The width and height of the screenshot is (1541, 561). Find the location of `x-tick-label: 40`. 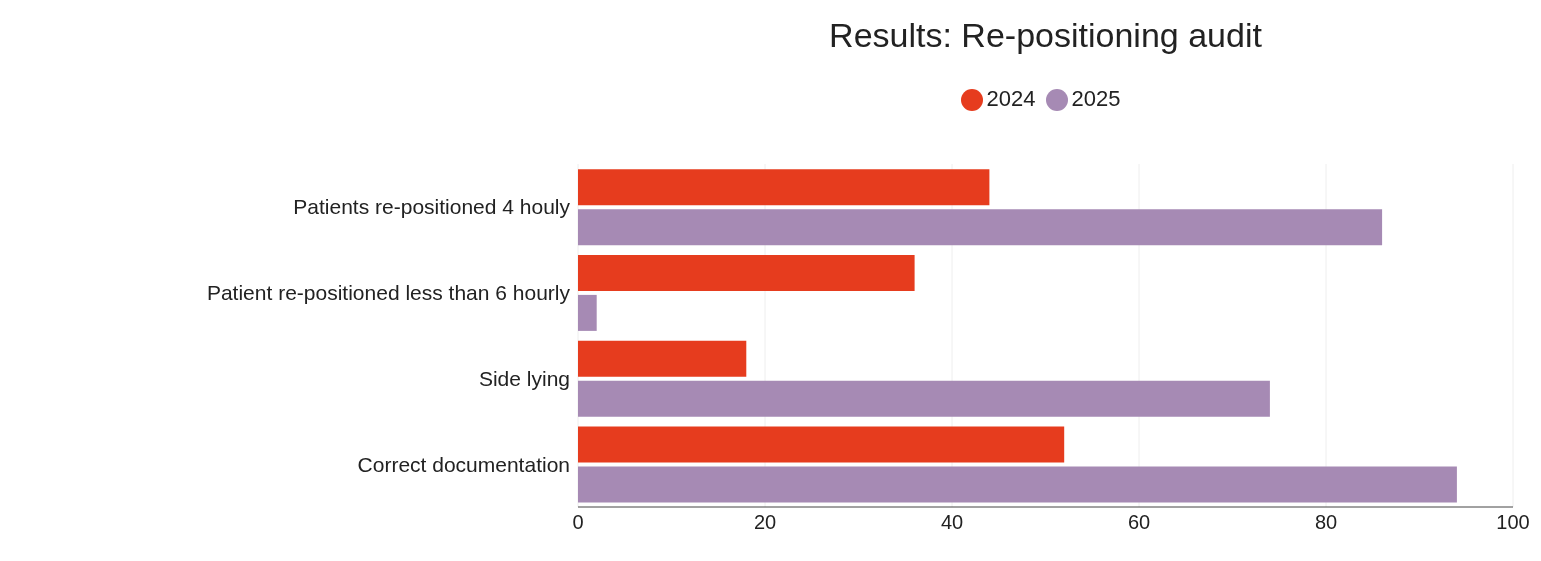

x-tick-label: 40 is located at coordinates (952, 522).